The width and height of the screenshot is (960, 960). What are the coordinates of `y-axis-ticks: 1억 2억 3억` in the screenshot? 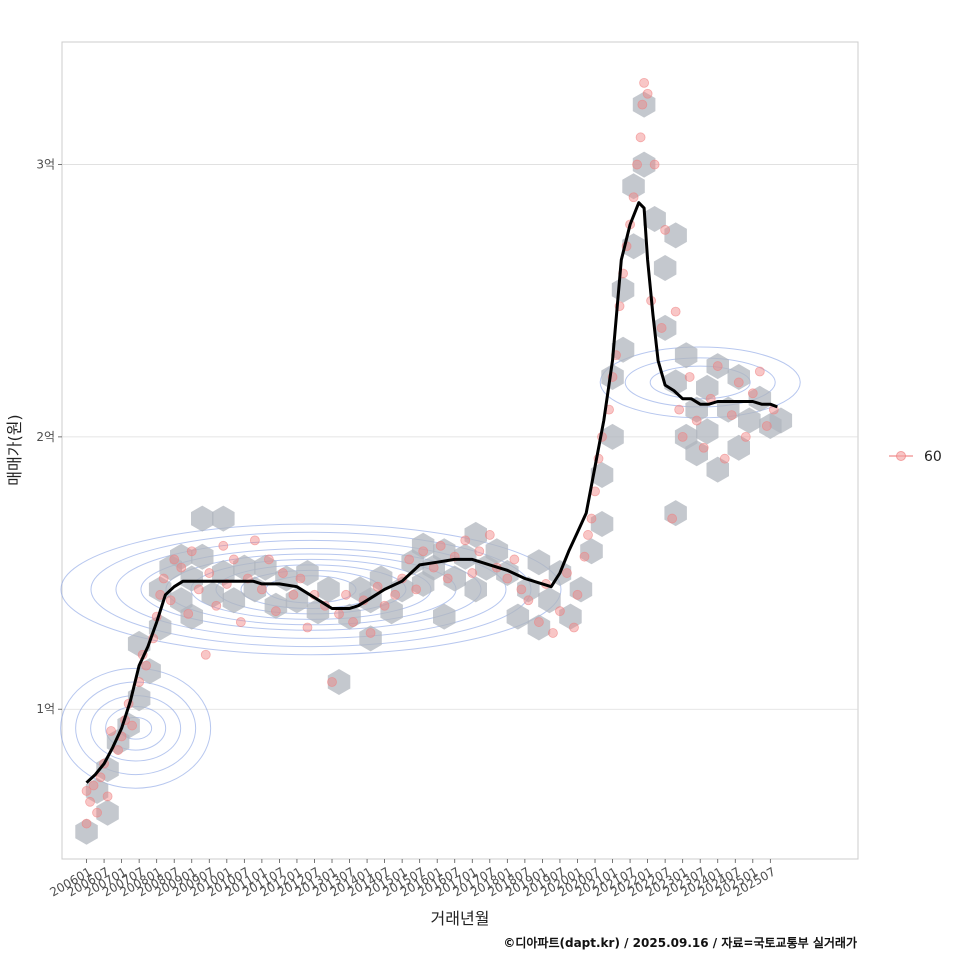 It's located at (49, 437).